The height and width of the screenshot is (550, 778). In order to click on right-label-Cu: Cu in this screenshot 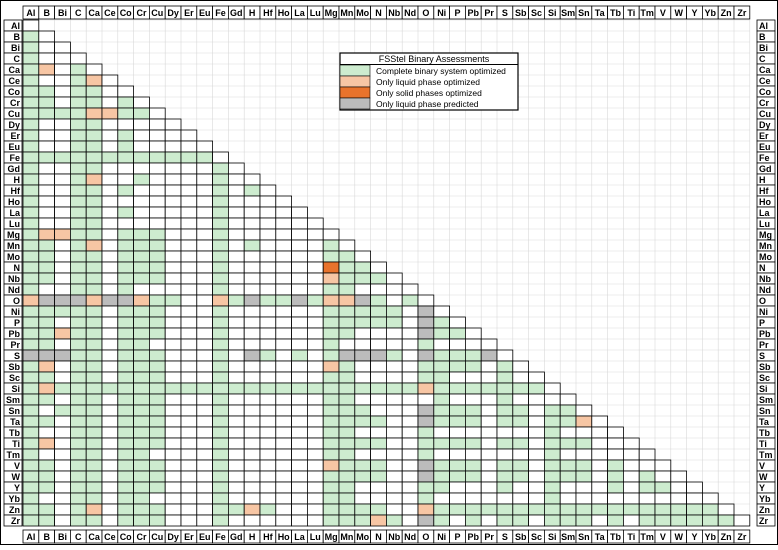, I will do `click(765, 114)`.